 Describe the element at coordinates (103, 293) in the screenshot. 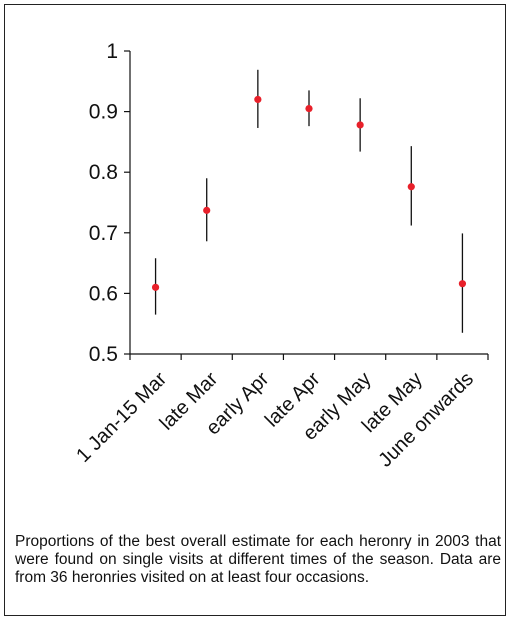

I see `y-tick-label: 0.6` at that location.